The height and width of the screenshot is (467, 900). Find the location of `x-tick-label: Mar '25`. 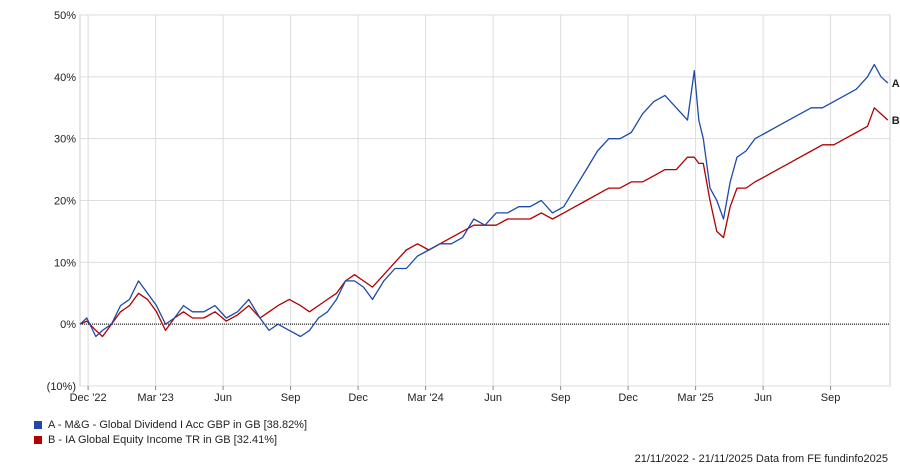

x-tick-label: Mar '25 is located at coordinates (695, 398).